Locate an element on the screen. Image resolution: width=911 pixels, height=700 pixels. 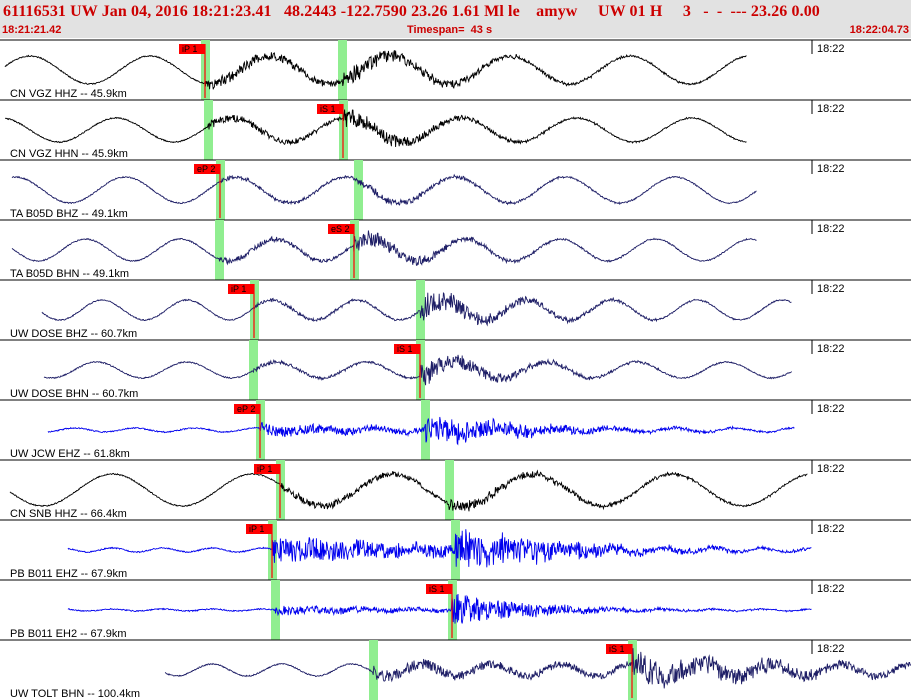
trace-label: UW DOSE BHN -- 60.7km is located at coordinates (74, 394).